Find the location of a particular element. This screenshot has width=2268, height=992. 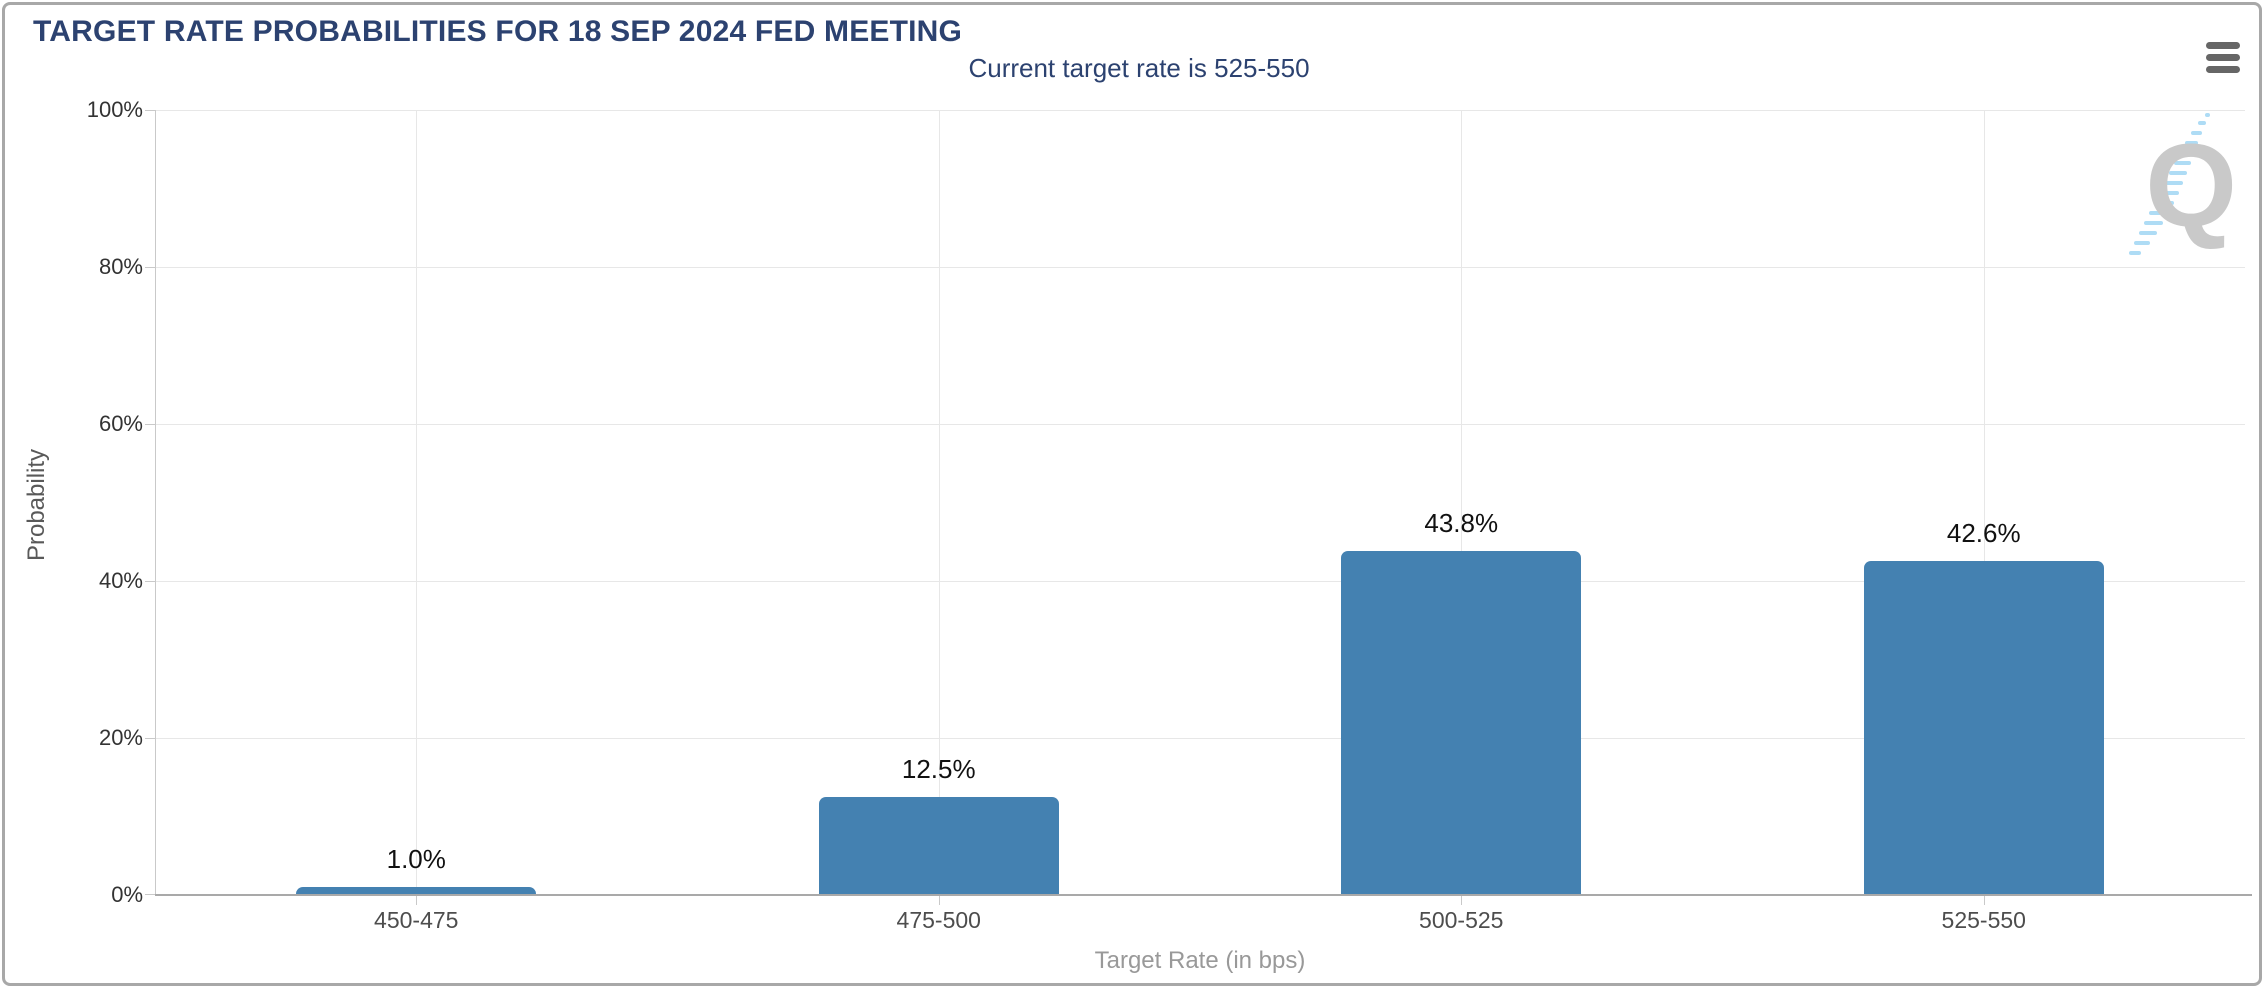

bar-value-label: 1.0% is located at coordinates (416, 859).